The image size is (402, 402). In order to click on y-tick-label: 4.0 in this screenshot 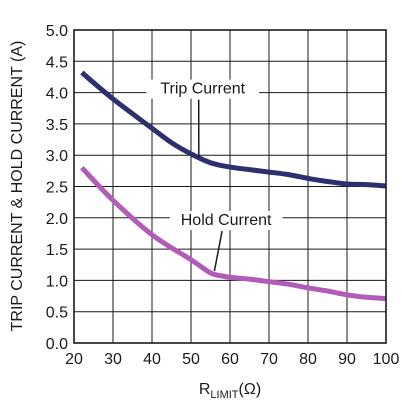, I will do `click(57, 94)`.